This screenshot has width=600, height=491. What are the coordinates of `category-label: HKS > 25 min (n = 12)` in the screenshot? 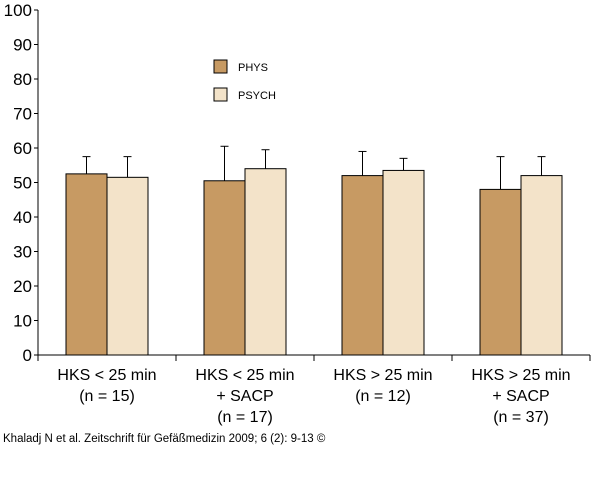 It's located at (382, 386).